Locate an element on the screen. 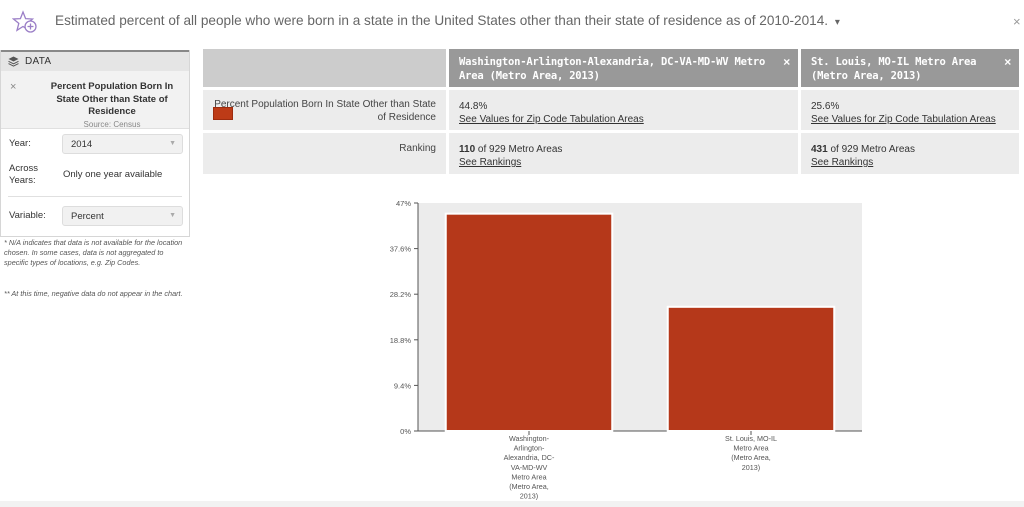 This screenshot has width=1024, height=507. layers-icon is located at coordinates (13, 61).